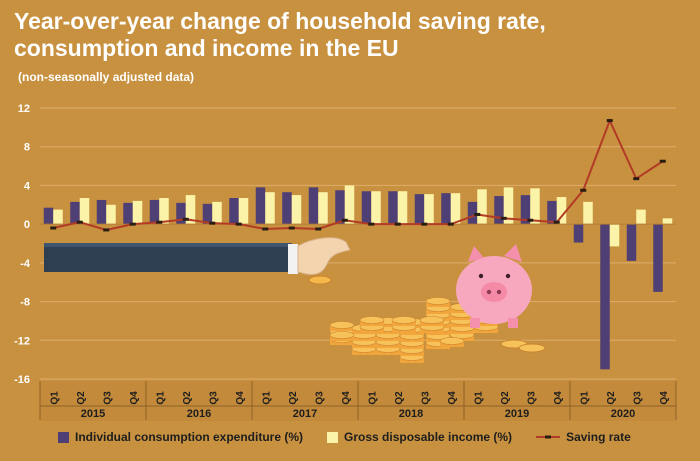 The width and height of the screenshot is (700, 461). I want to click on legend-item-consumption: Individual consumption expenditure (%), so click(180, 437).